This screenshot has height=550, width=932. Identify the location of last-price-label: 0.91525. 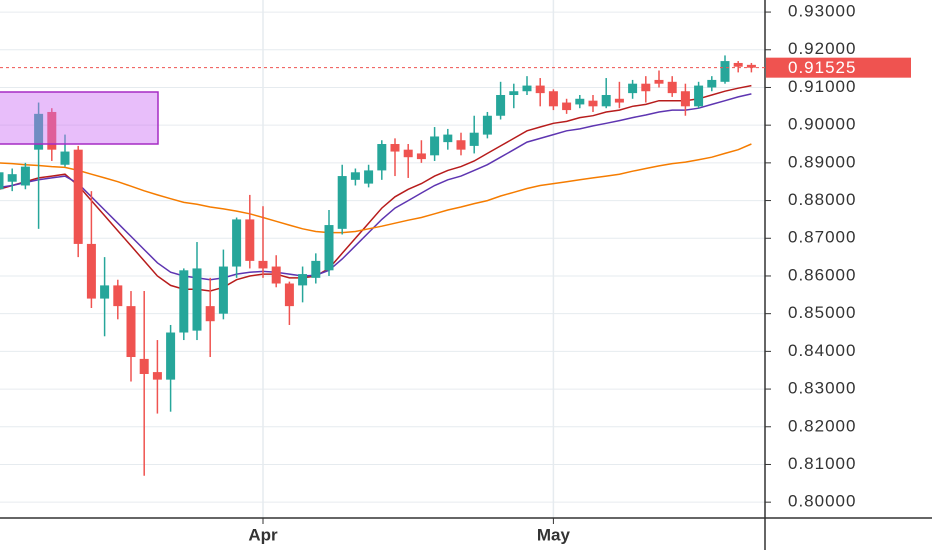
(822, 67).